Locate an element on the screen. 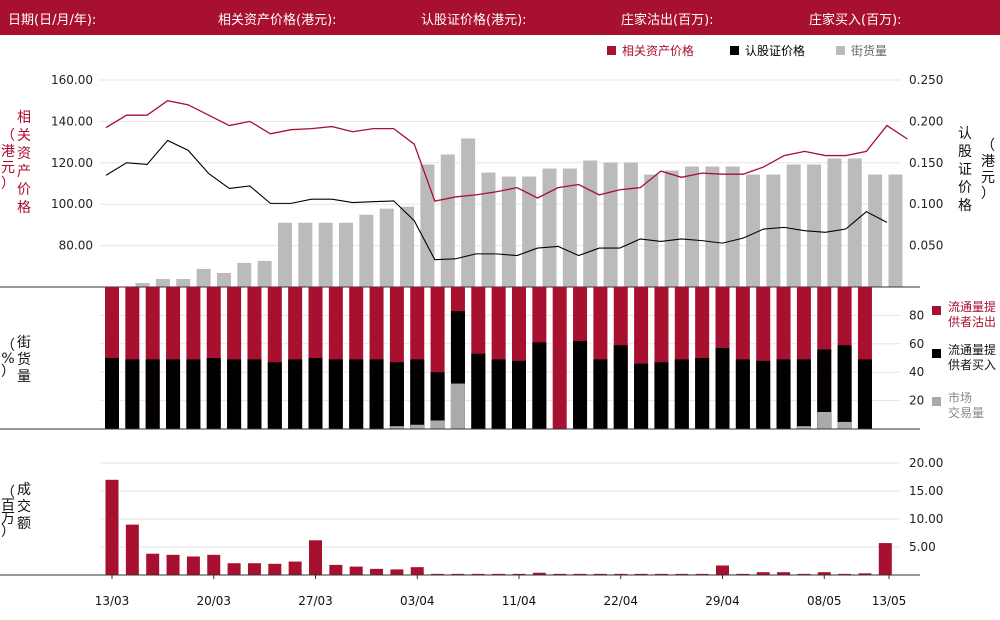 The width and height of the screenshot is (1000, 620). x-tick-label: 11/04 is located at coordinates (519, 601).